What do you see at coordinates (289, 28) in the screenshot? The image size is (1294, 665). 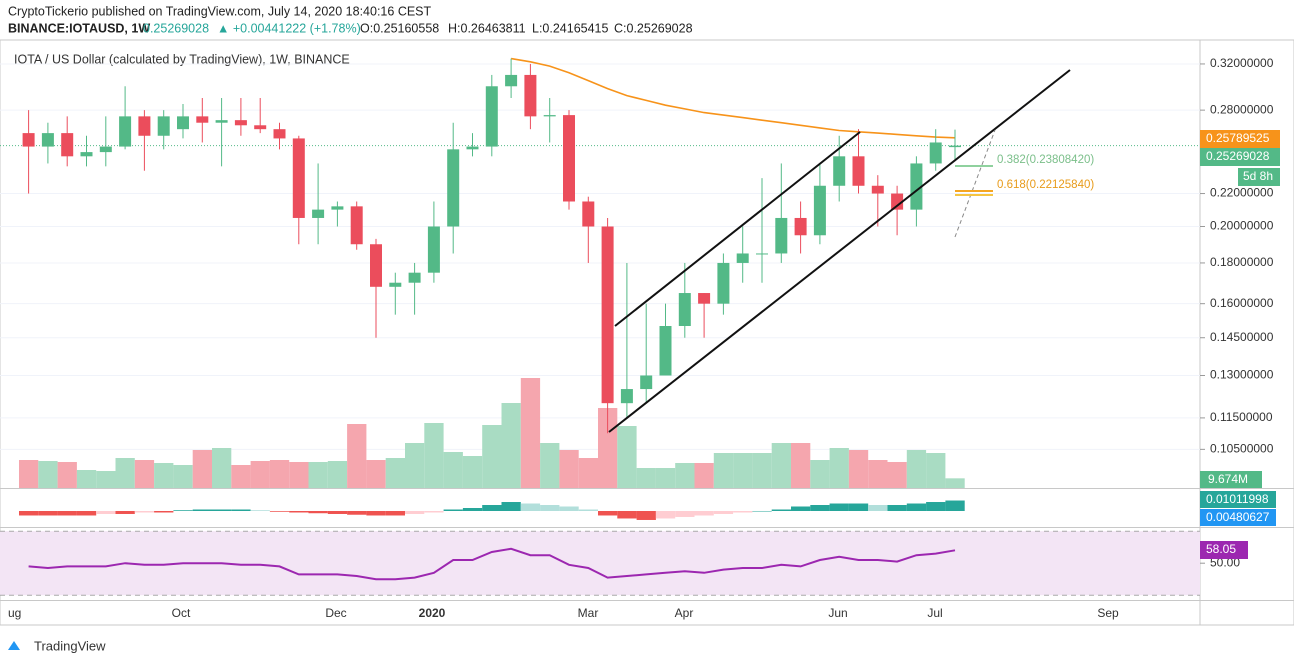 I see `change: ▲ +0.00441222 (+1.78%)` at bounding box center [289, 28].